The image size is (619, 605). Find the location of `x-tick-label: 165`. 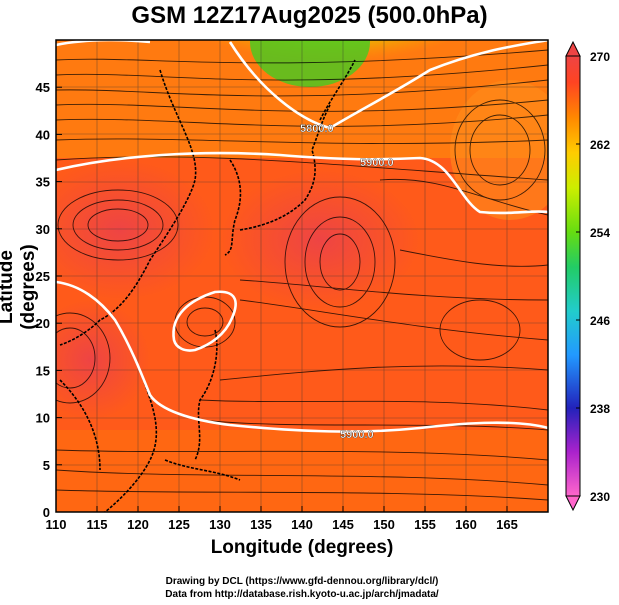

x-tick-label: 165 is located at coordinates (507, 524).